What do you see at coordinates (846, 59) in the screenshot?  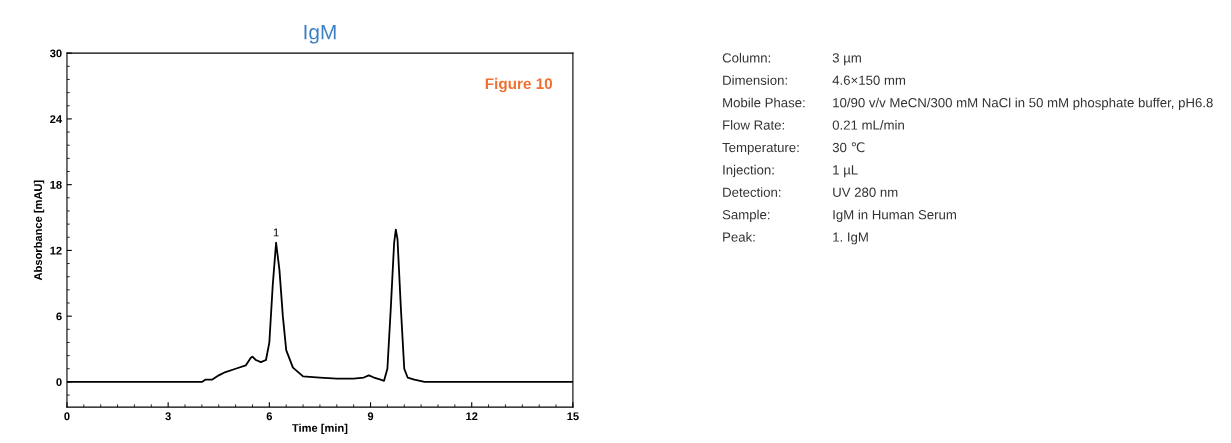 I see `text: 3 µm` at bounding box center [846, 59].